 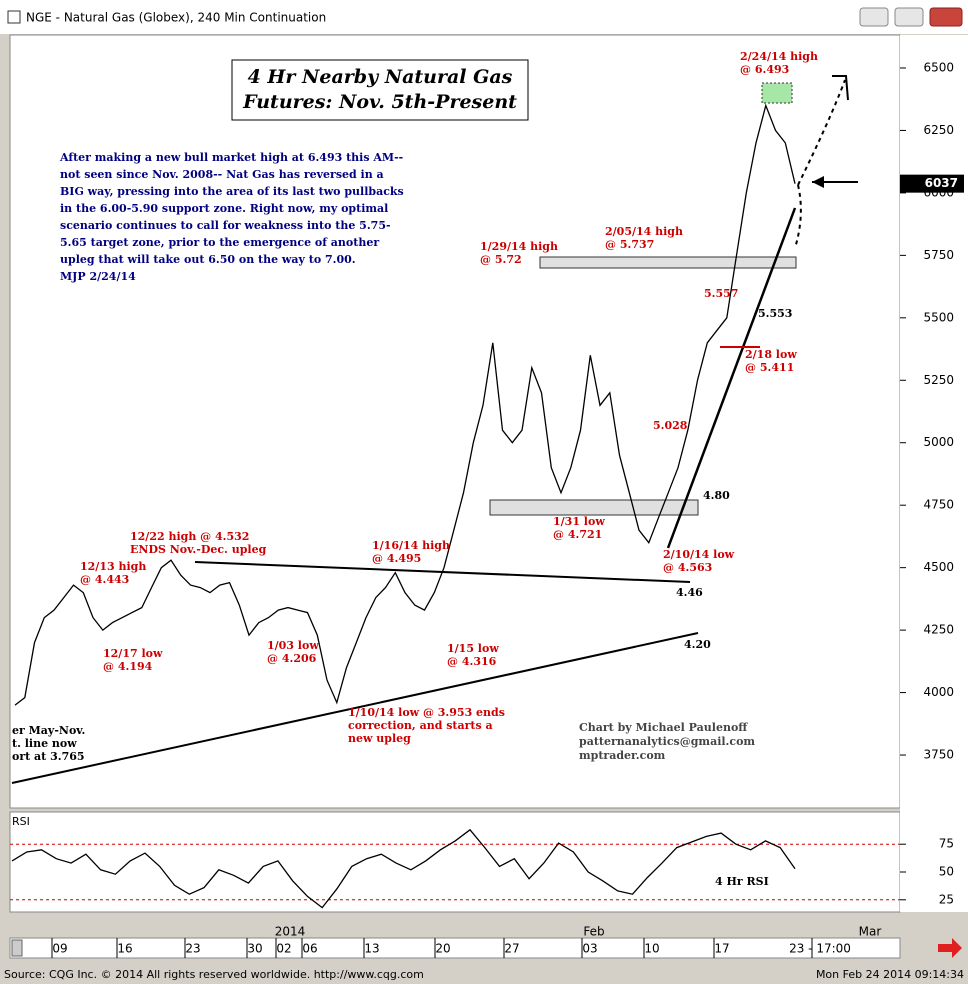 I want to click on annotation: @ 4.495, so click(x=396, y=558).